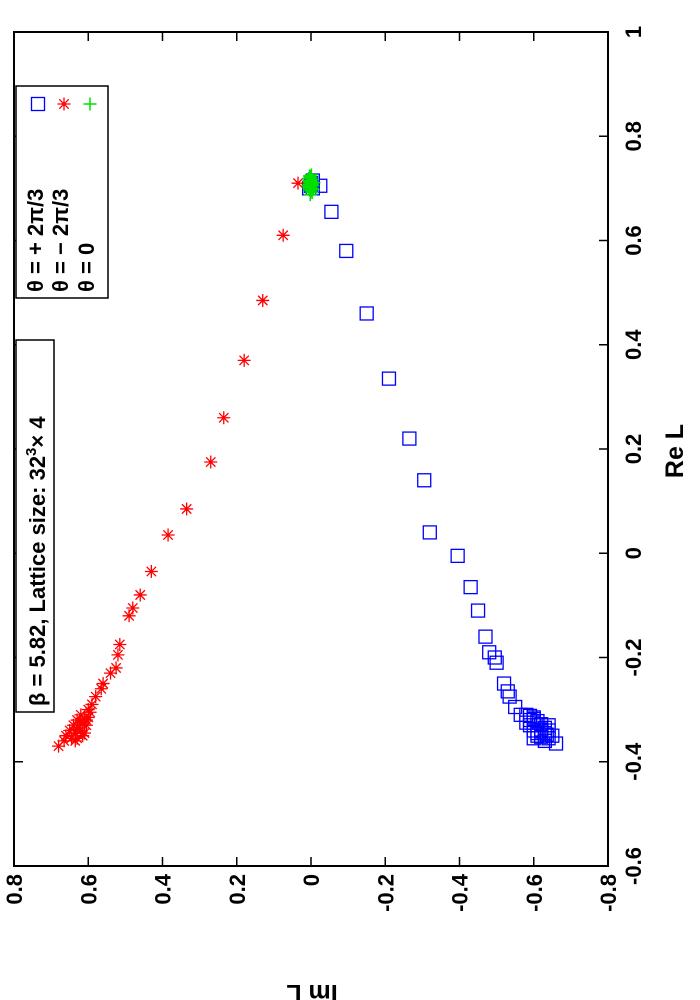 This screenshot has width=700, height=1000. What do you see at coordinates (633, 32) in the screenshot?
I see `x-tick-label: 1` at bounding box center [633, 32].